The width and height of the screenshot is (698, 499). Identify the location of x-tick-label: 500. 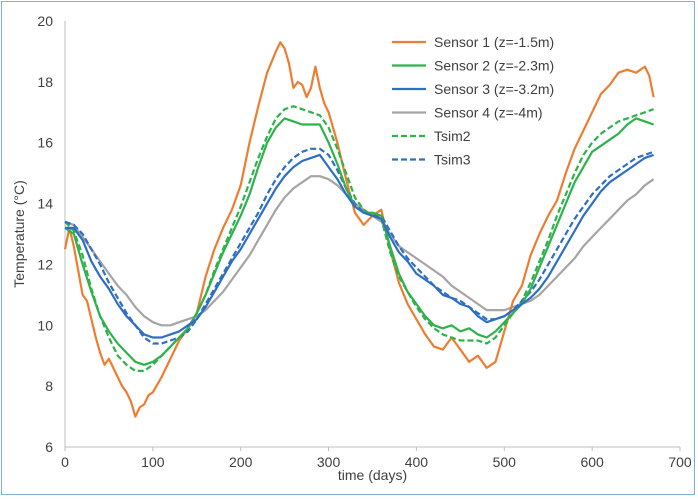
(505, 462).